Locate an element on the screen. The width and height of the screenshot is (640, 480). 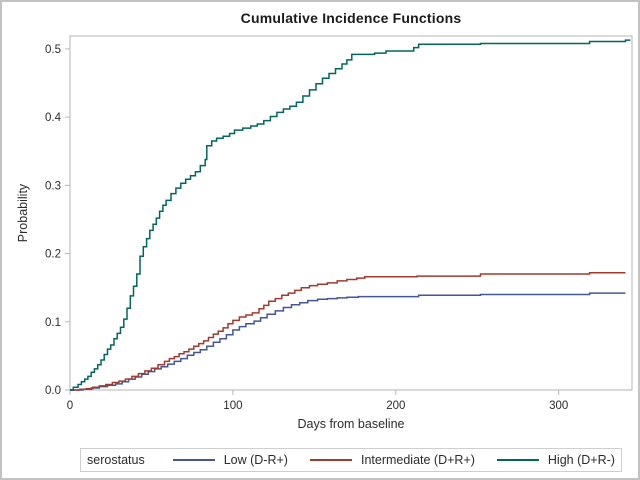
legend-item-label: Low (D-R+) is located at coordinates (255, 460).